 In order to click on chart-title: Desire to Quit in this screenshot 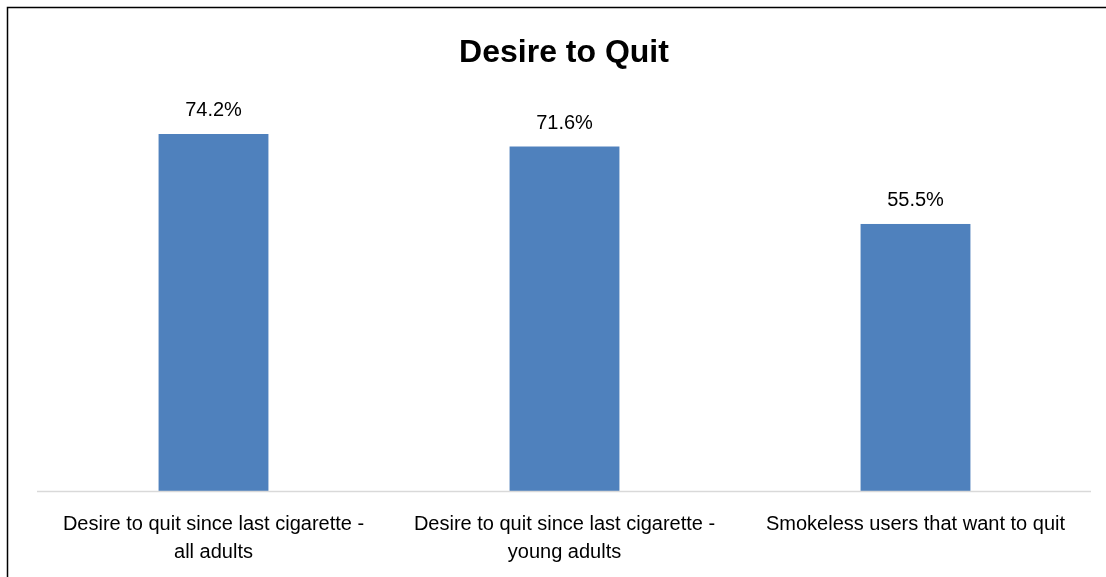, I will do `click(564, 51)`.